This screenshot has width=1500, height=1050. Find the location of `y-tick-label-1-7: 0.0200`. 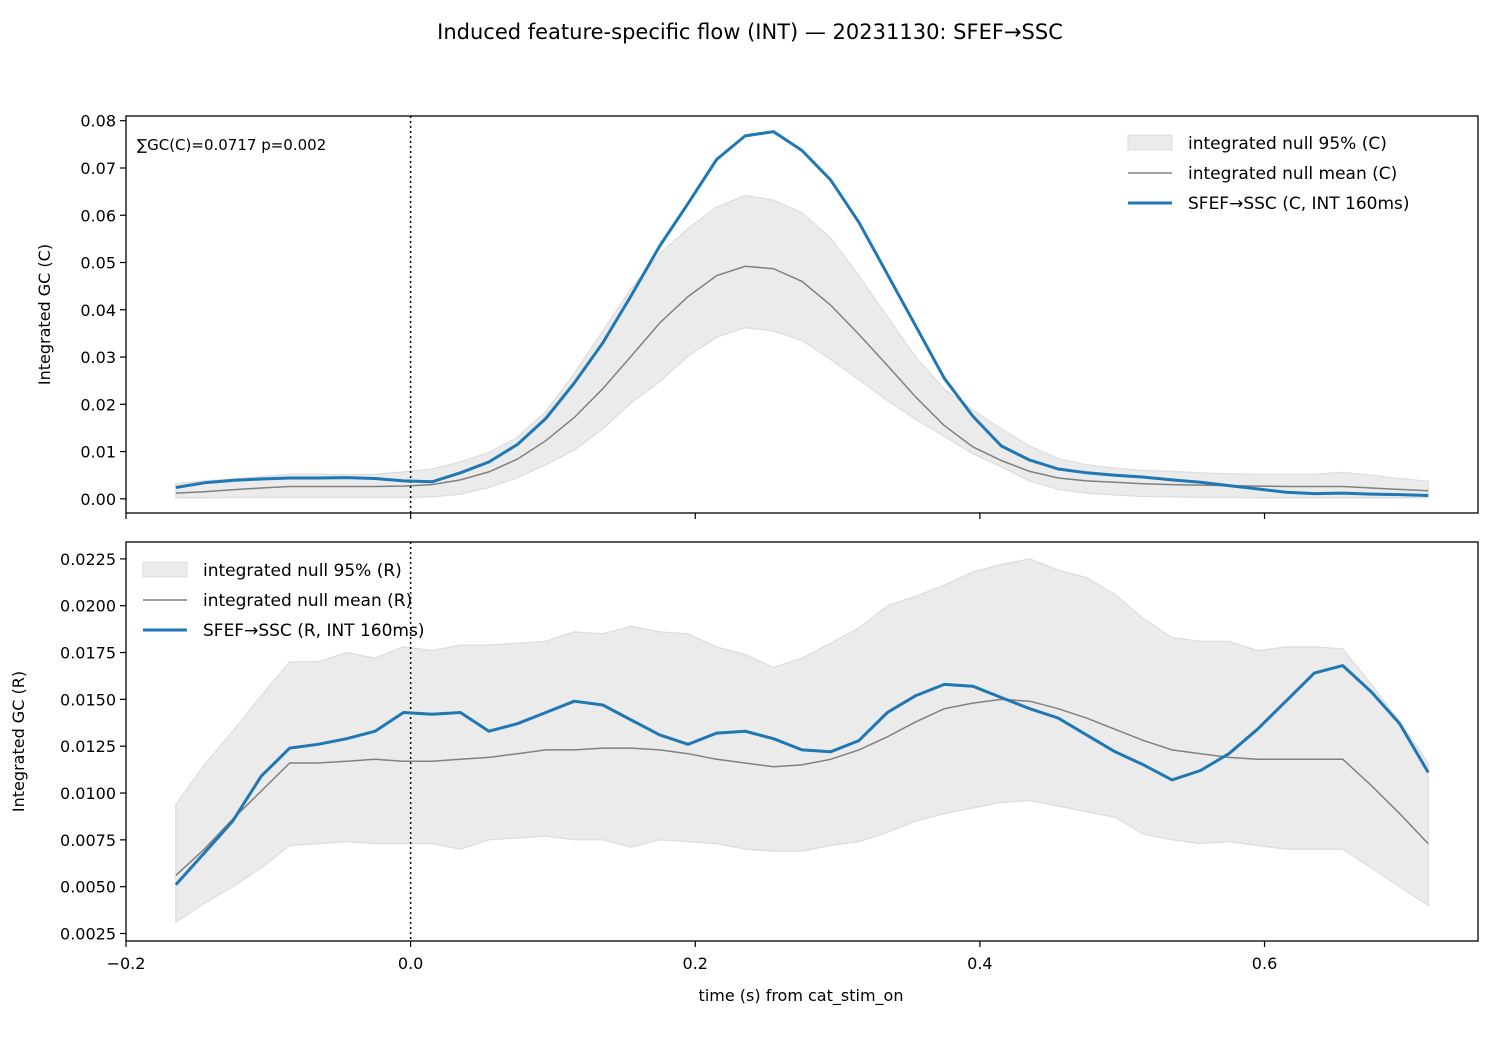

y-tick-label-1-7: 0.0200 is located at coordinates (88, 606).